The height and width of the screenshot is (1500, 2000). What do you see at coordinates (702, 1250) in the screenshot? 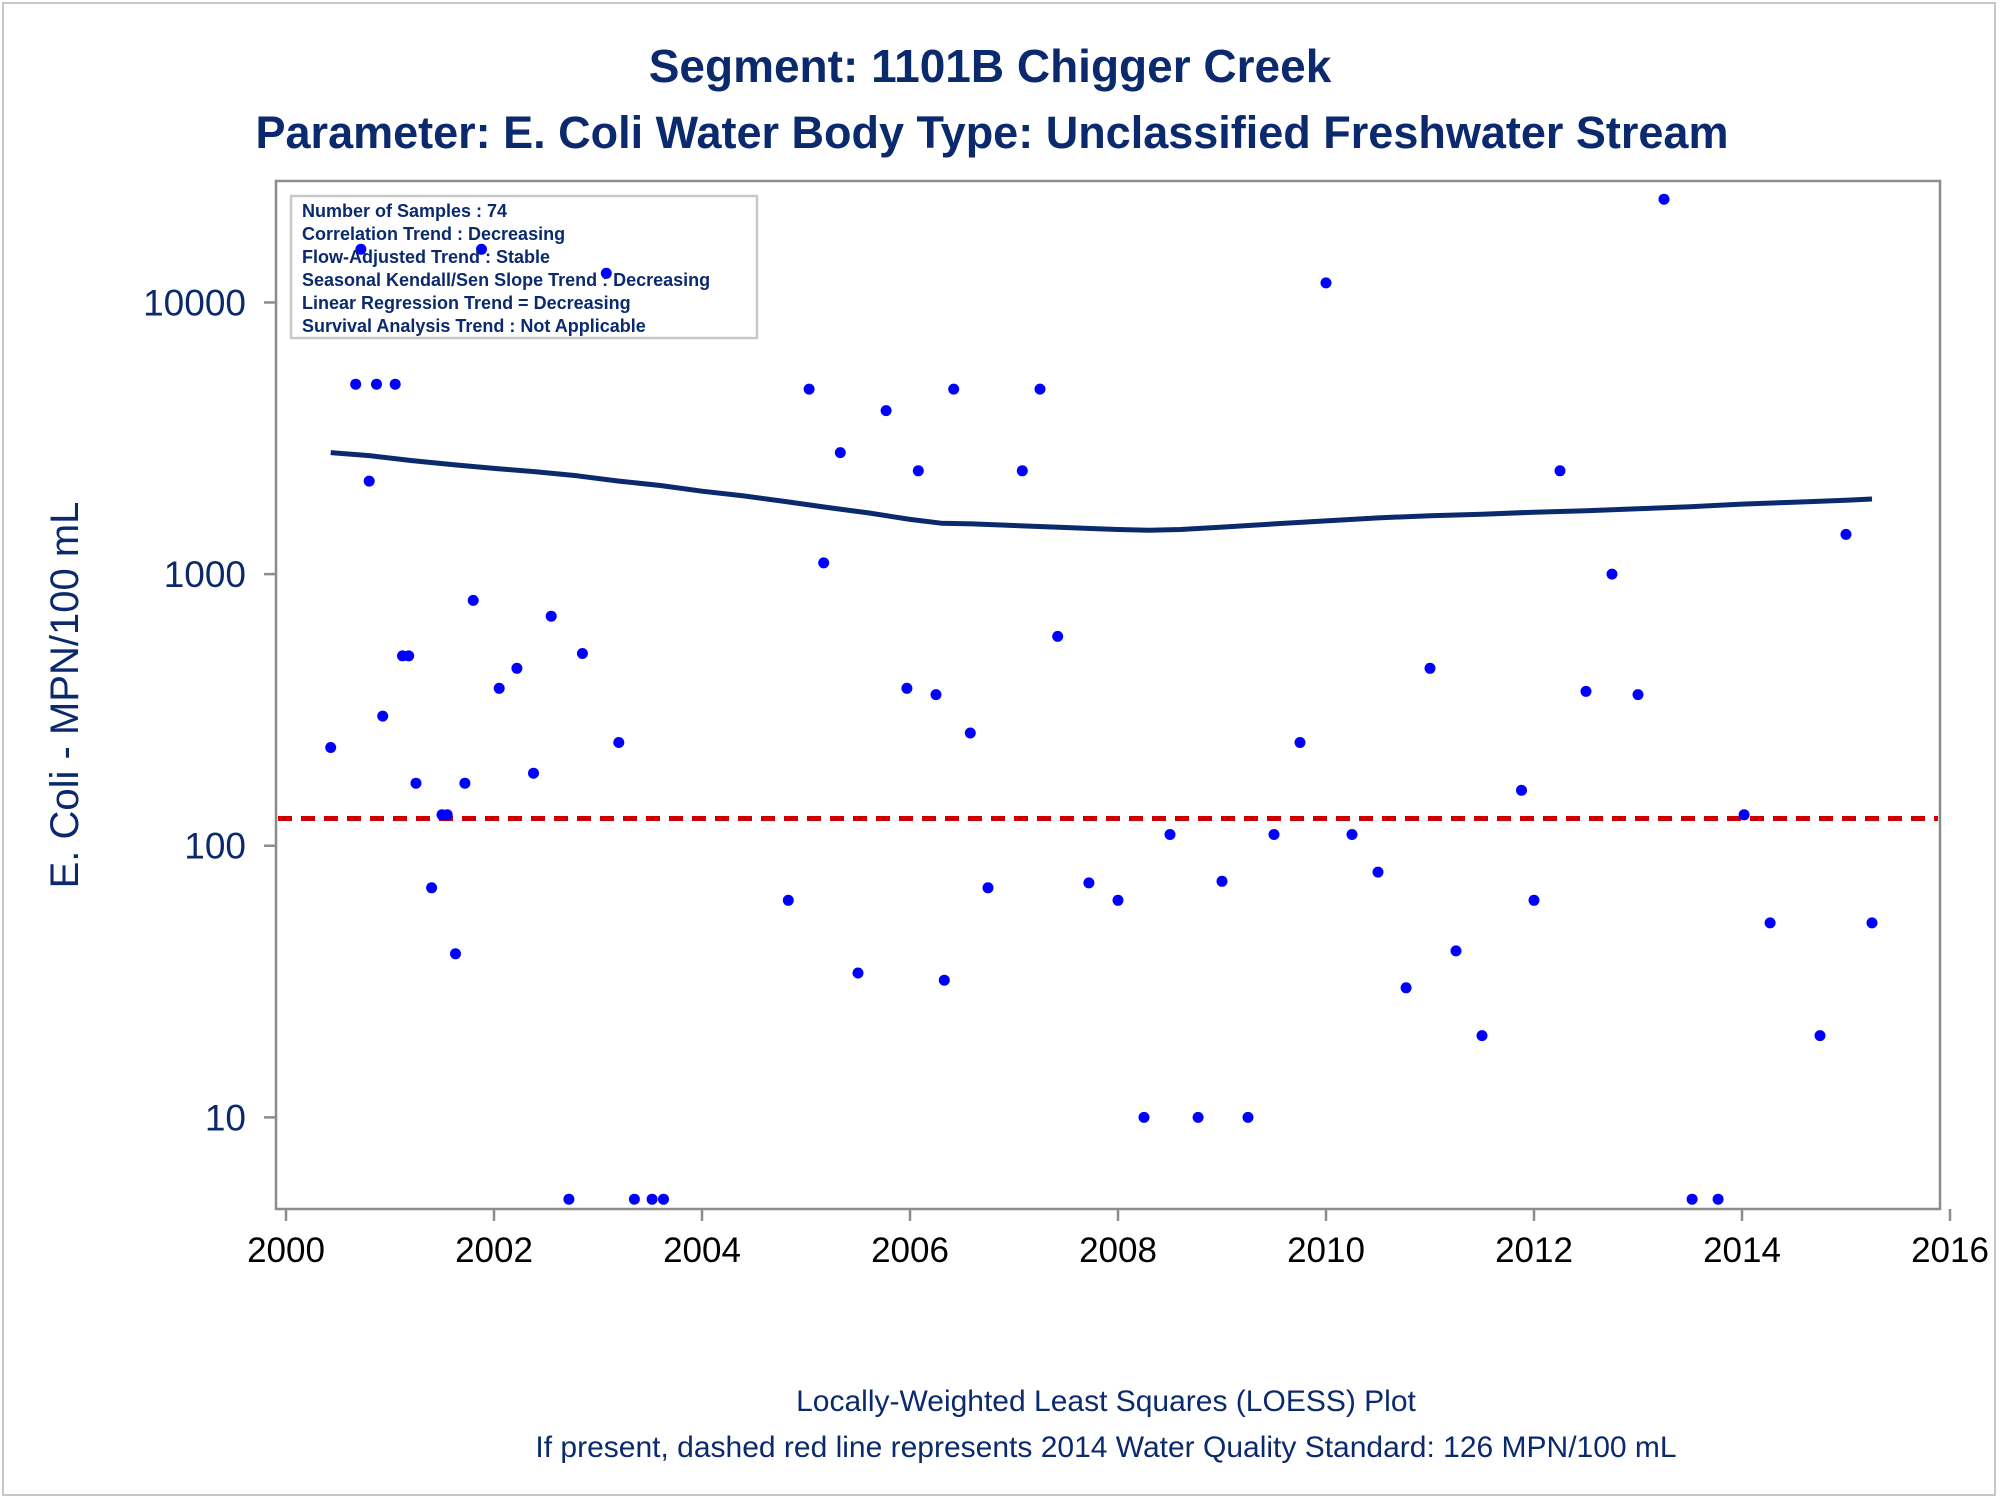
I see `x-tick-label: 2004` at bounding box center [702, 1250].